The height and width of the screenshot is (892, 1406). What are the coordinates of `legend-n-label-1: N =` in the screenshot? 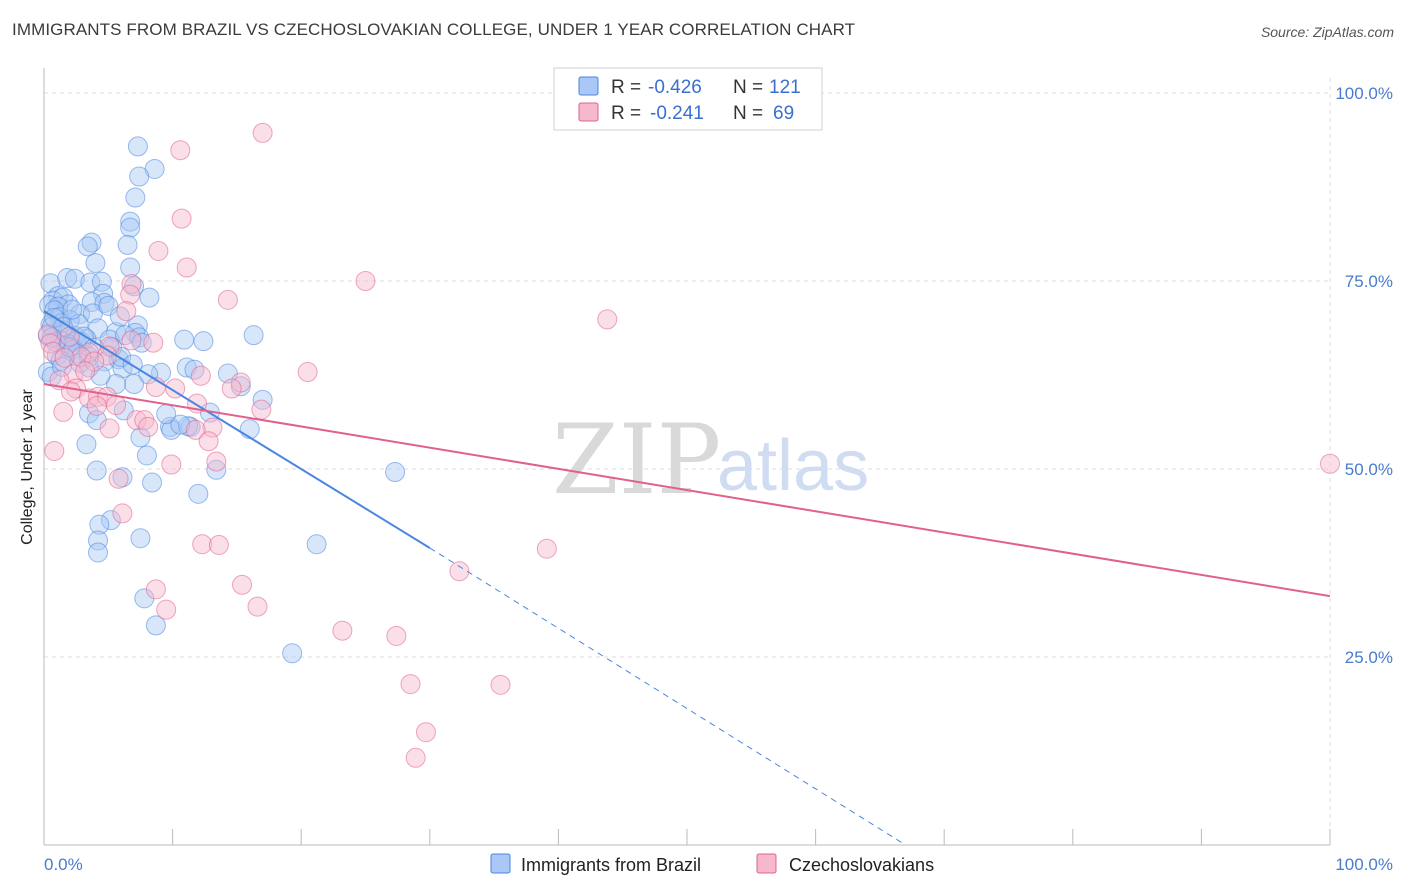 It's located at (748, 87).